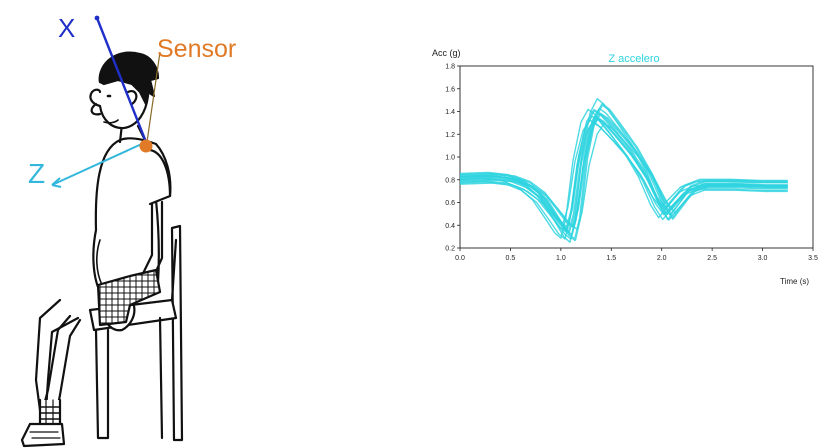  What do you see at coordinates (460, 258) in the screenshot?
I see `x-tick-label: 0.0` at bounding box center [460, 258].